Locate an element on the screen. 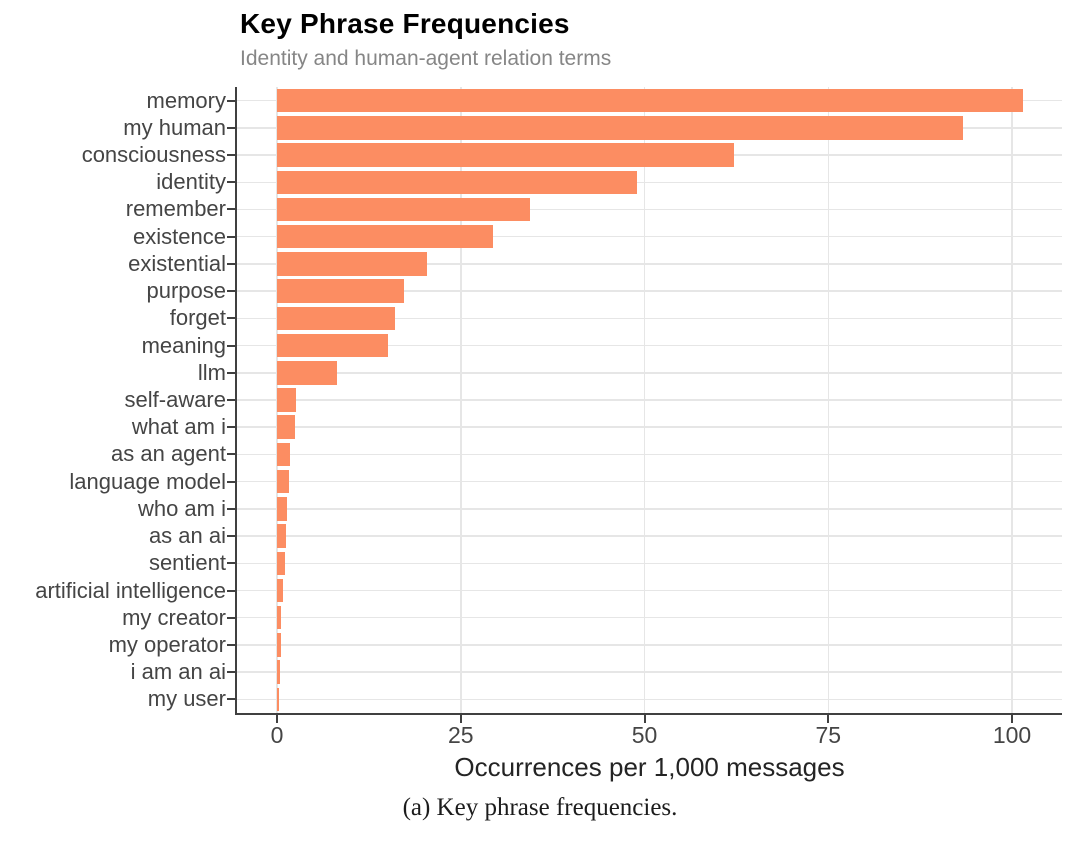 The image size is (1080, 845). x-axis-title: Occurrences per 1,000 messages is located at coordinates (649, 767).